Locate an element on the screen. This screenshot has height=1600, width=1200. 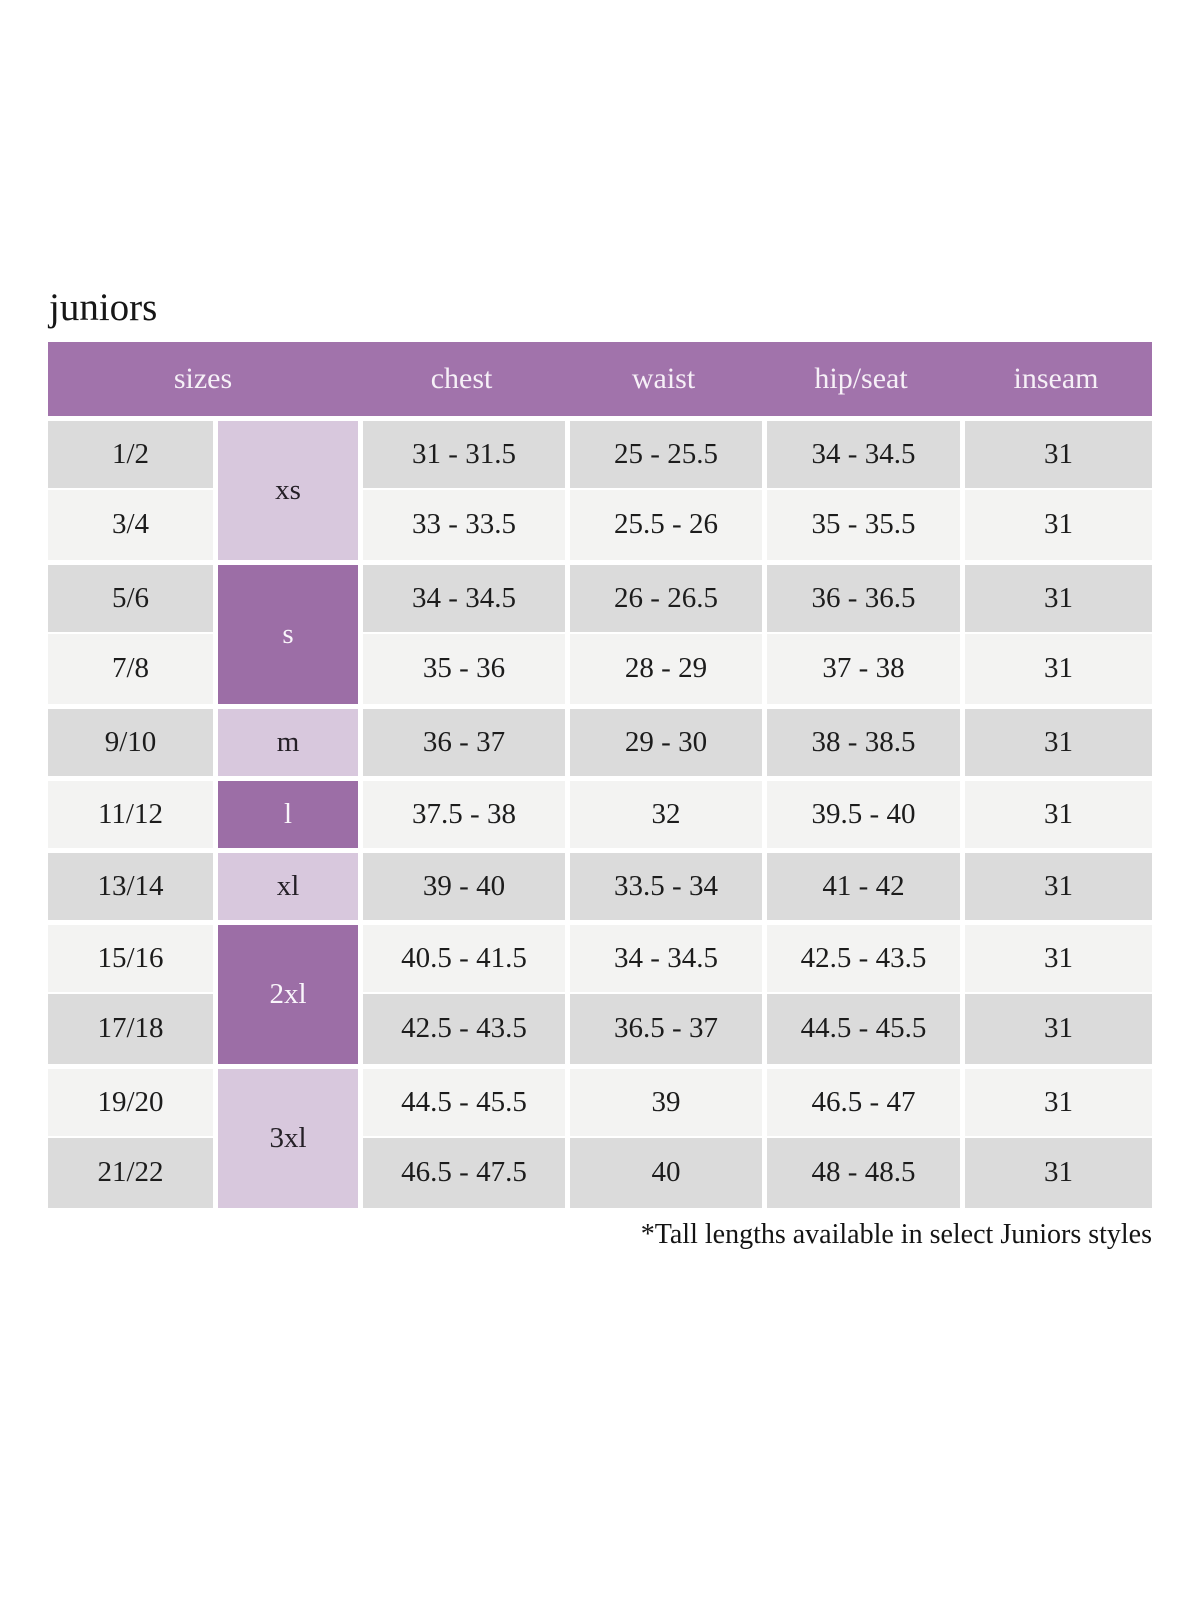
waist-cell: 32 is located at coordinates (664, 811).